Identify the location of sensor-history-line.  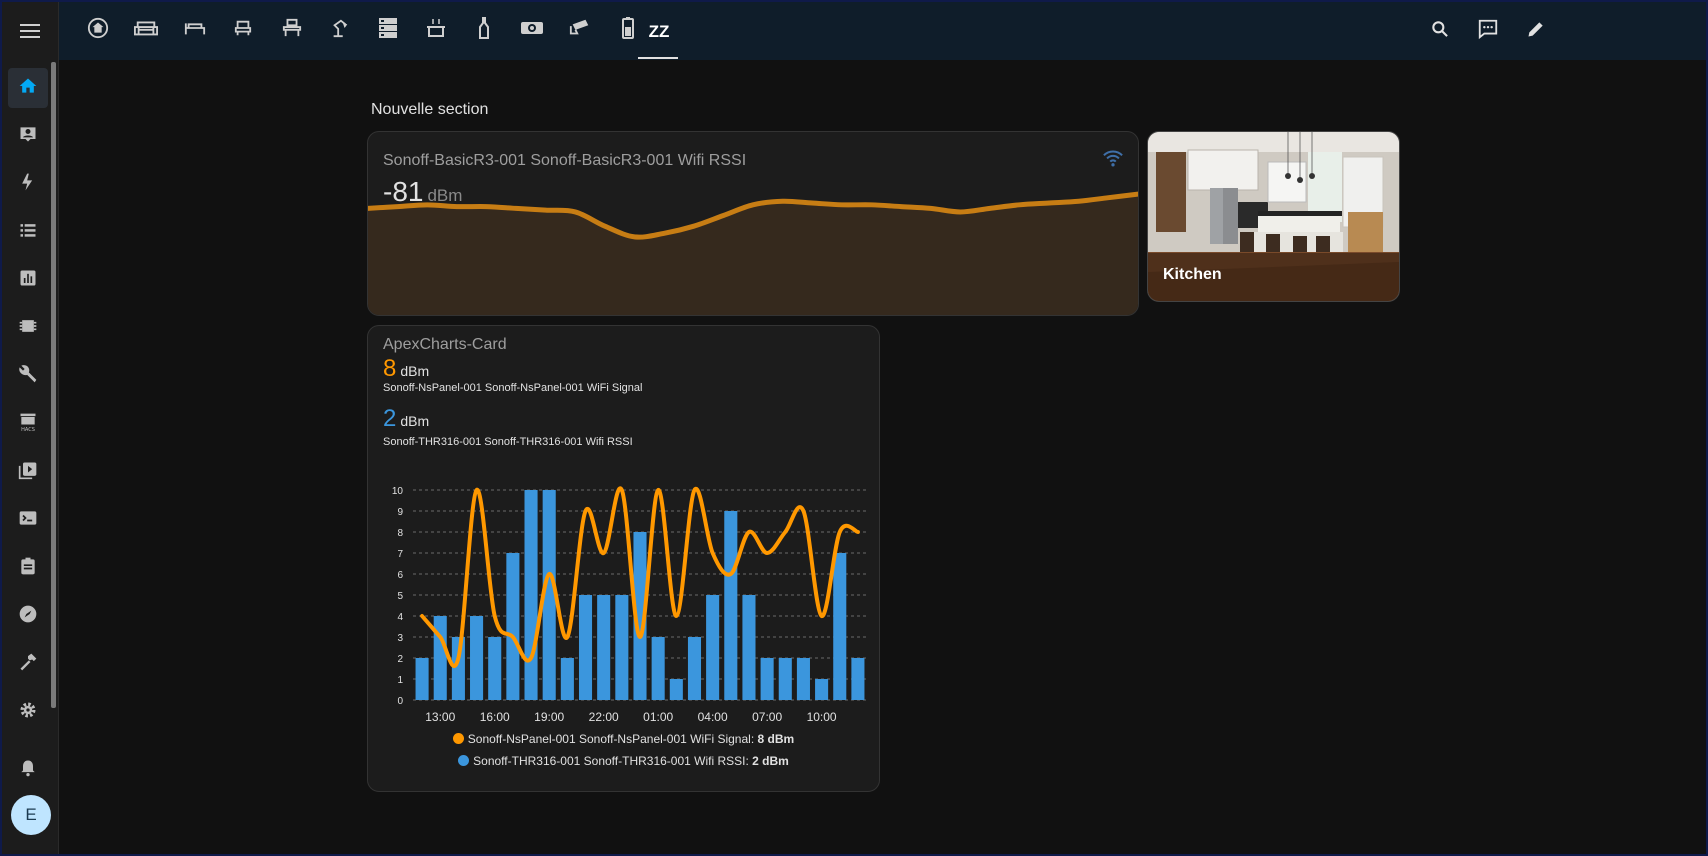
(753, 215).